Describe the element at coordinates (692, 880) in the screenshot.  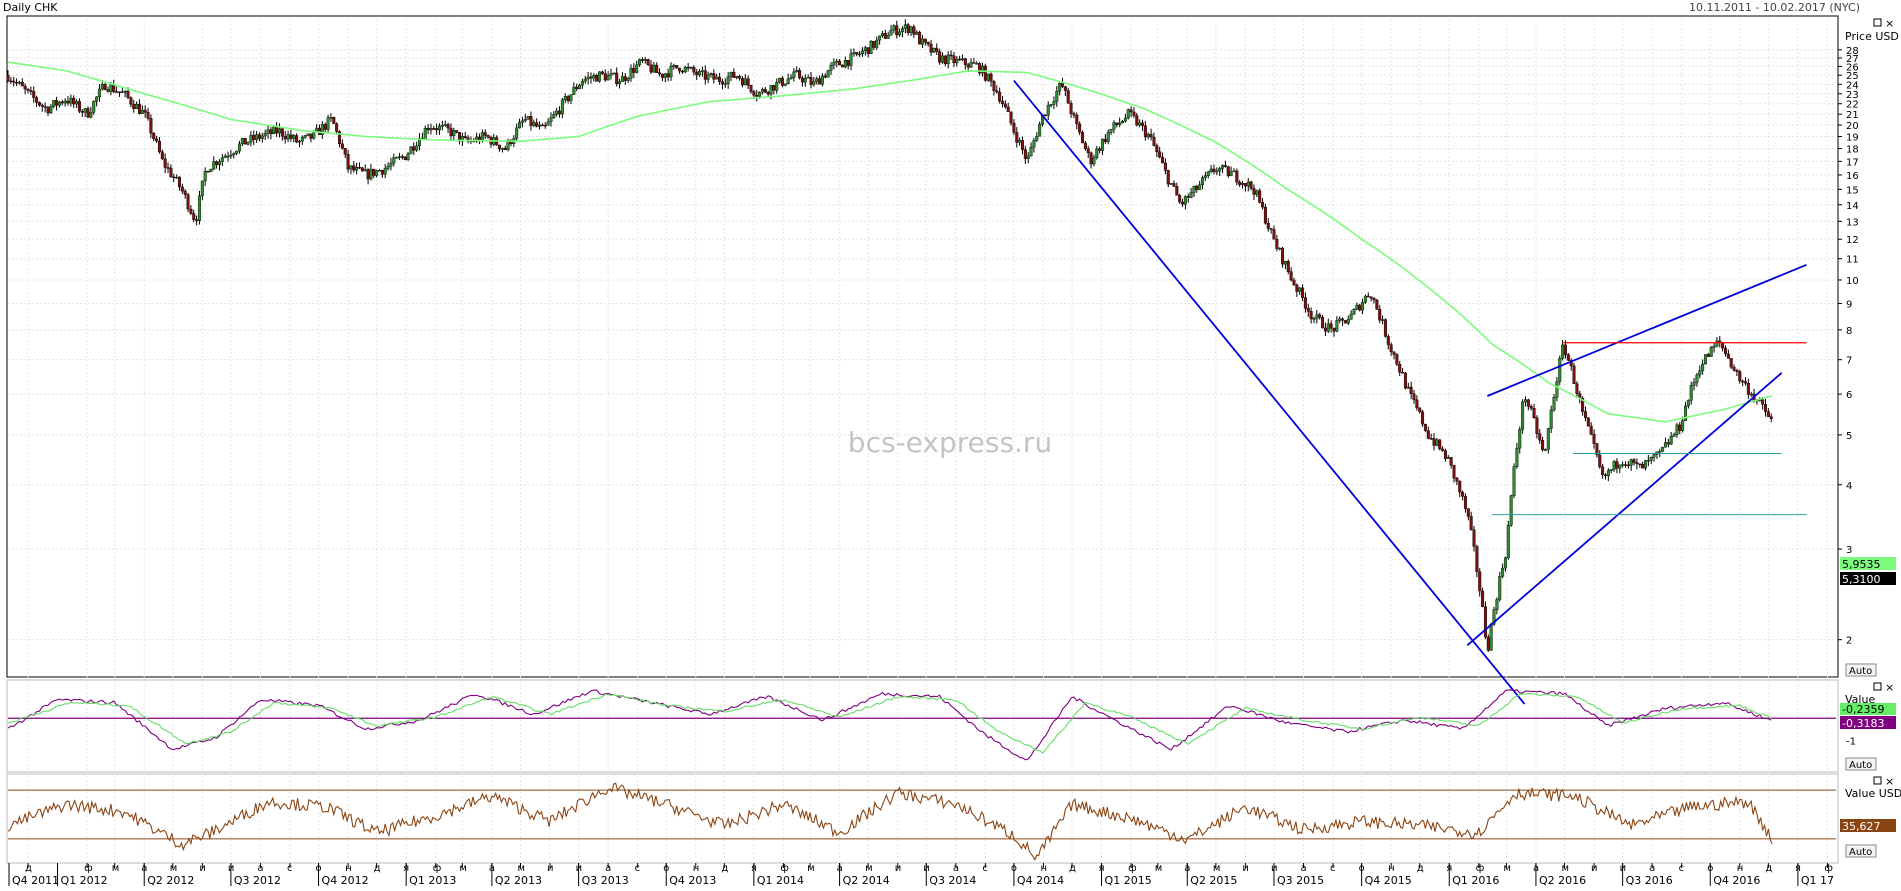
I see `quarter-tick-label: Q4 2013` at that location.